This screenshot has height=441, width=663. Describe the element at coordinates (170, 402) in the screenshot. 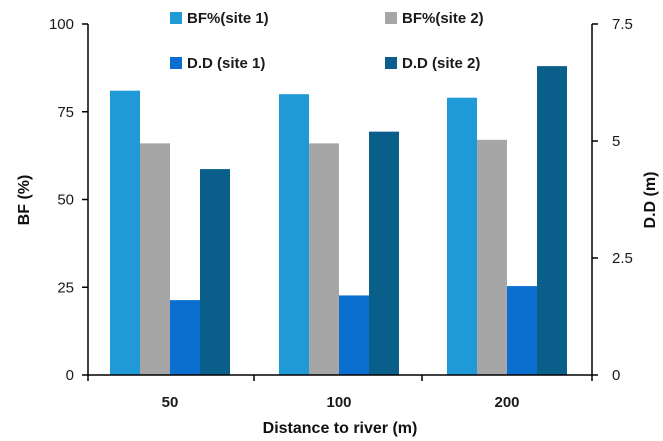

I see `x-tick-label: 50` at that location.